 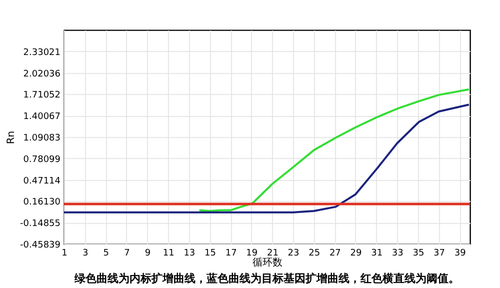 What do you see at coordinates (252, 253) in the screenshot?
I see `x-tick-label: 19` at bounding box center [252, 253].